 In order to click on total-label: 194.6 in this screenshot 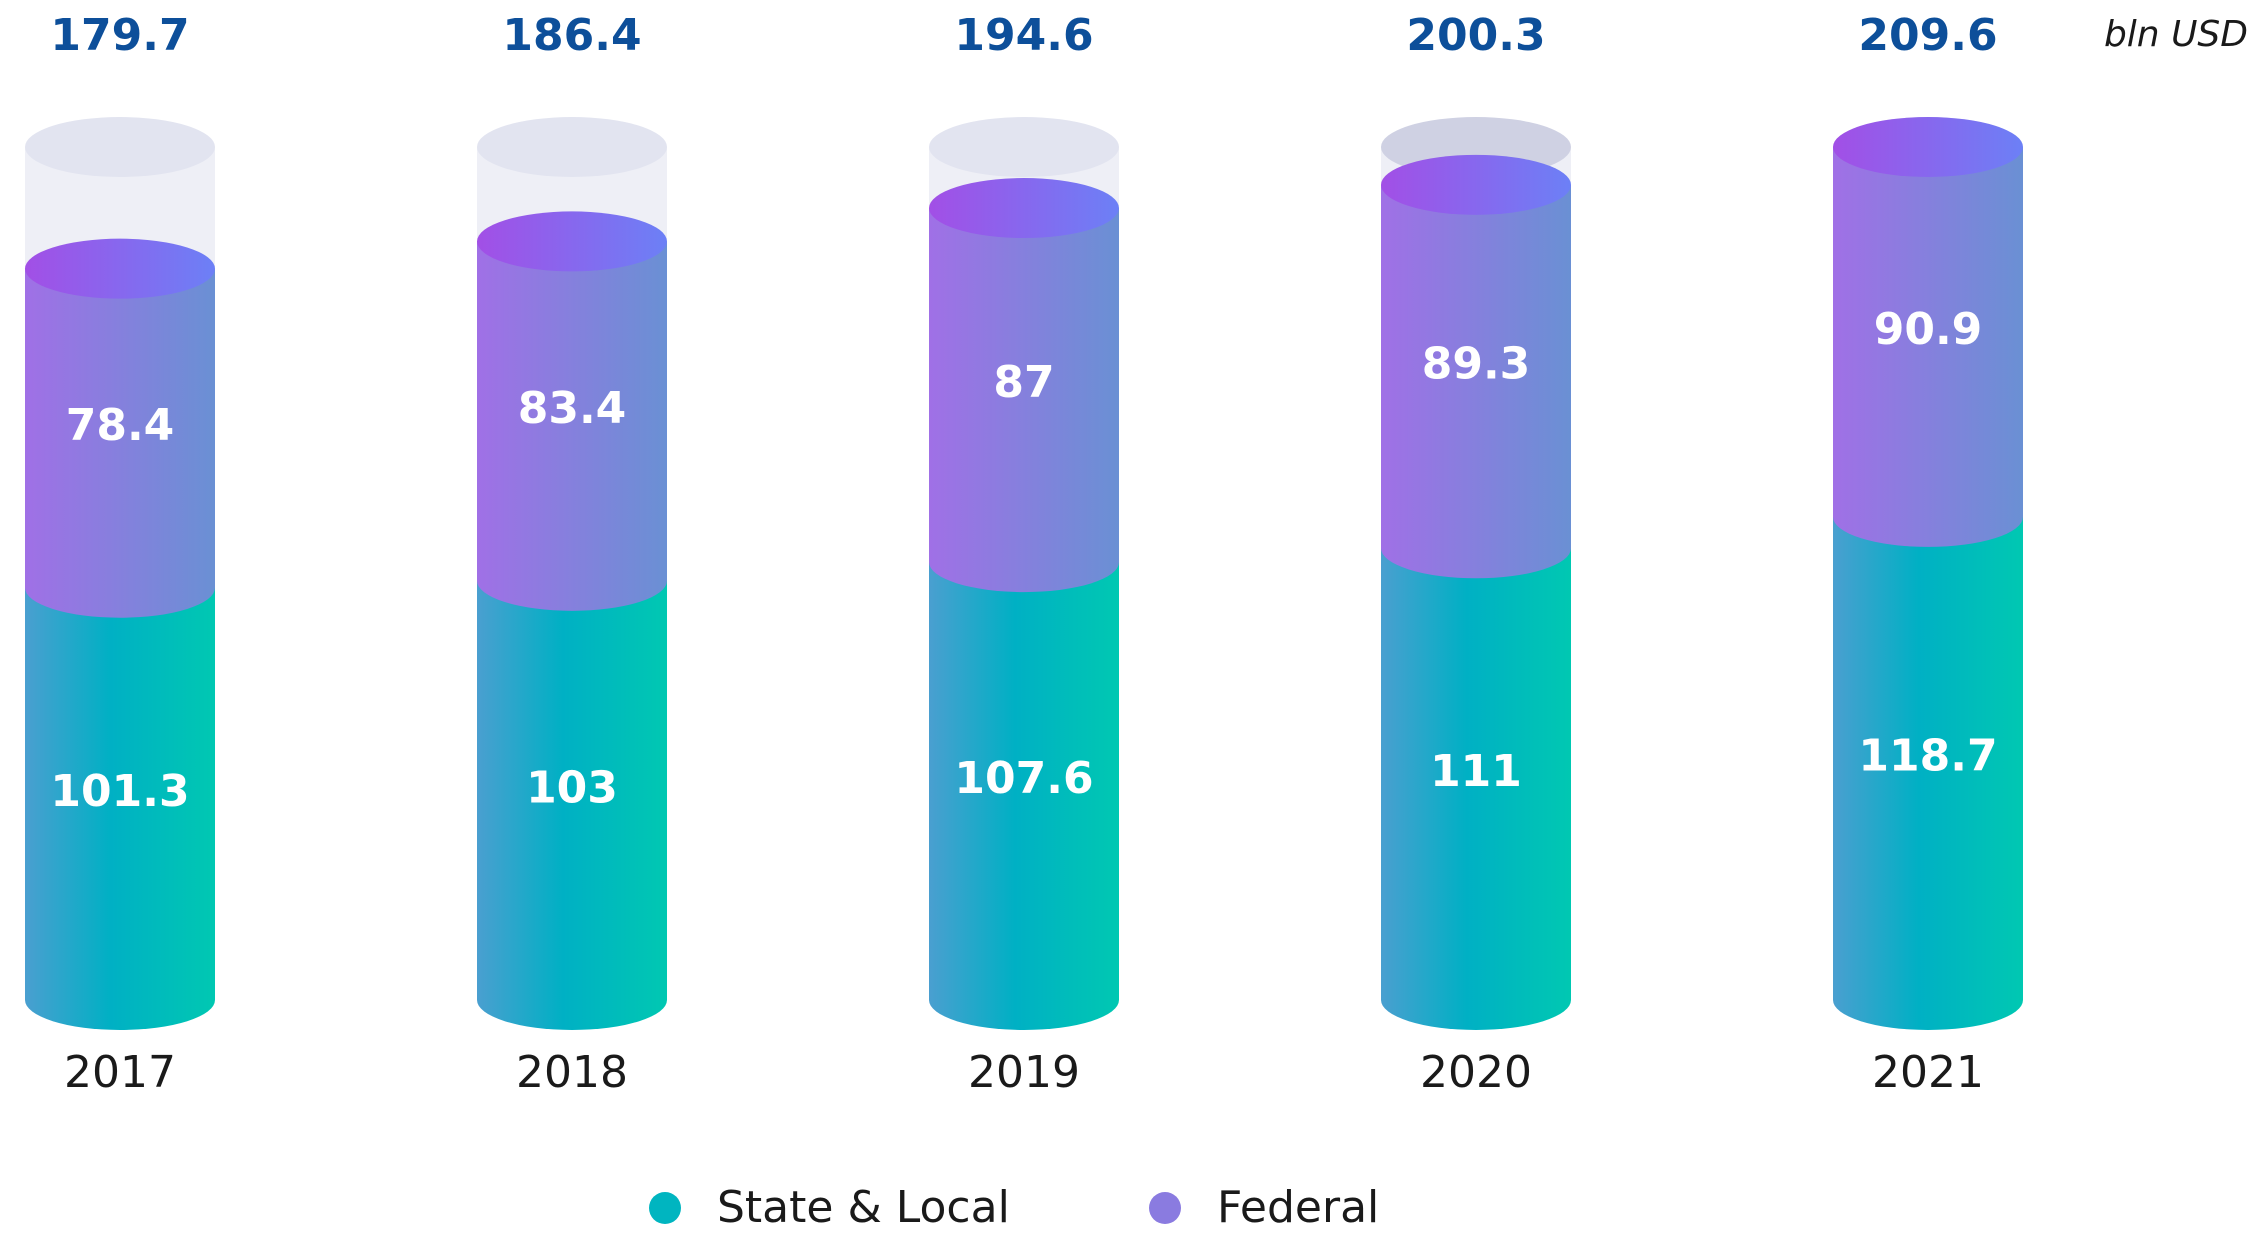, I will do `click(1023, 35)`.